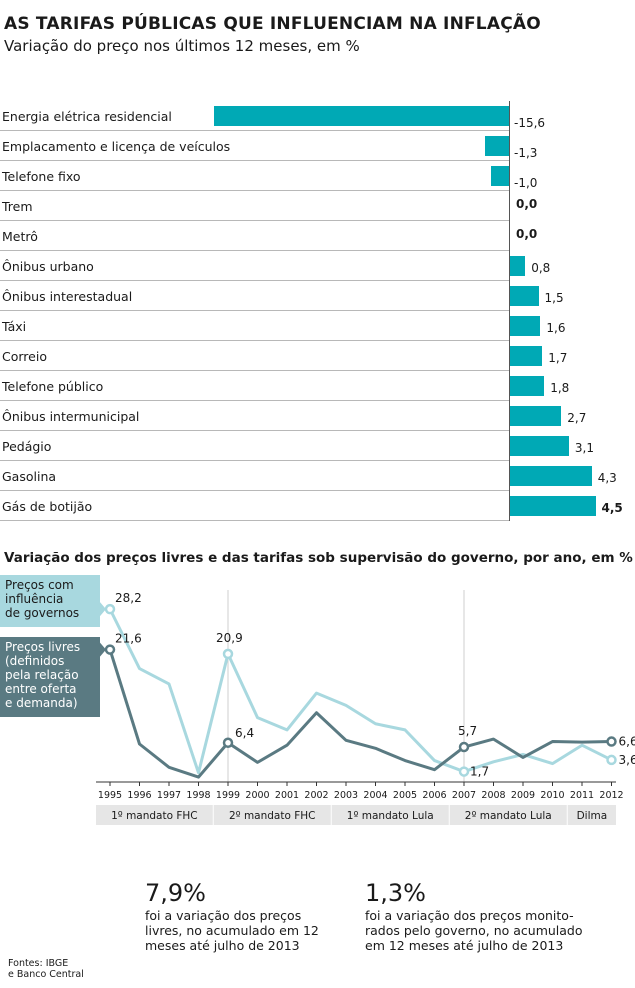  Describe the element at coordinates (317, 356) in the screenshot. I see `bar-row: Correio 1,7` at that location.